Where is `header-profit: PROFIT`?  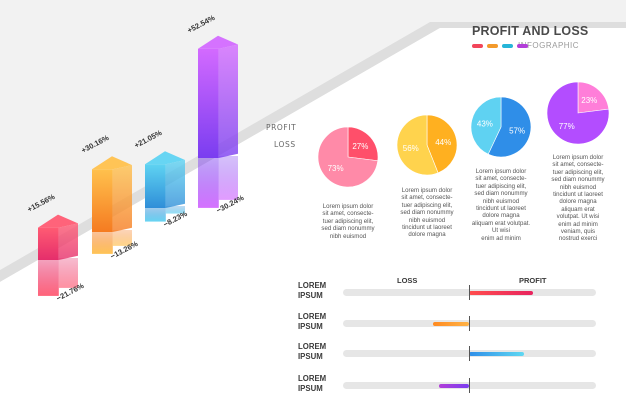 header-profit: PROFIT is located at coordinates (533, 280).